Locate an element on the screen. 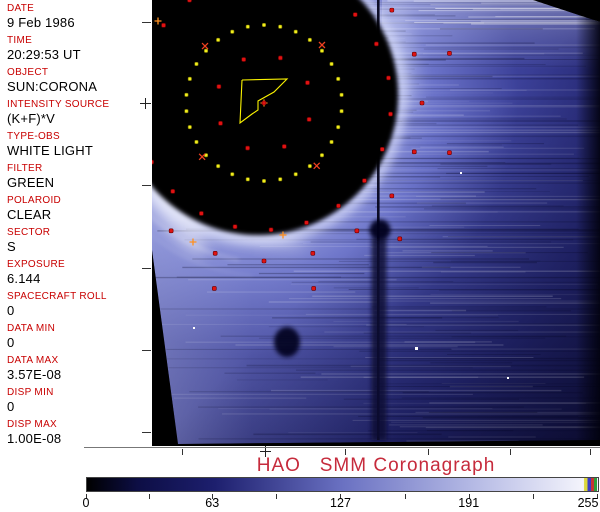  bottom-axis-line is located at coordinates (342, 447).